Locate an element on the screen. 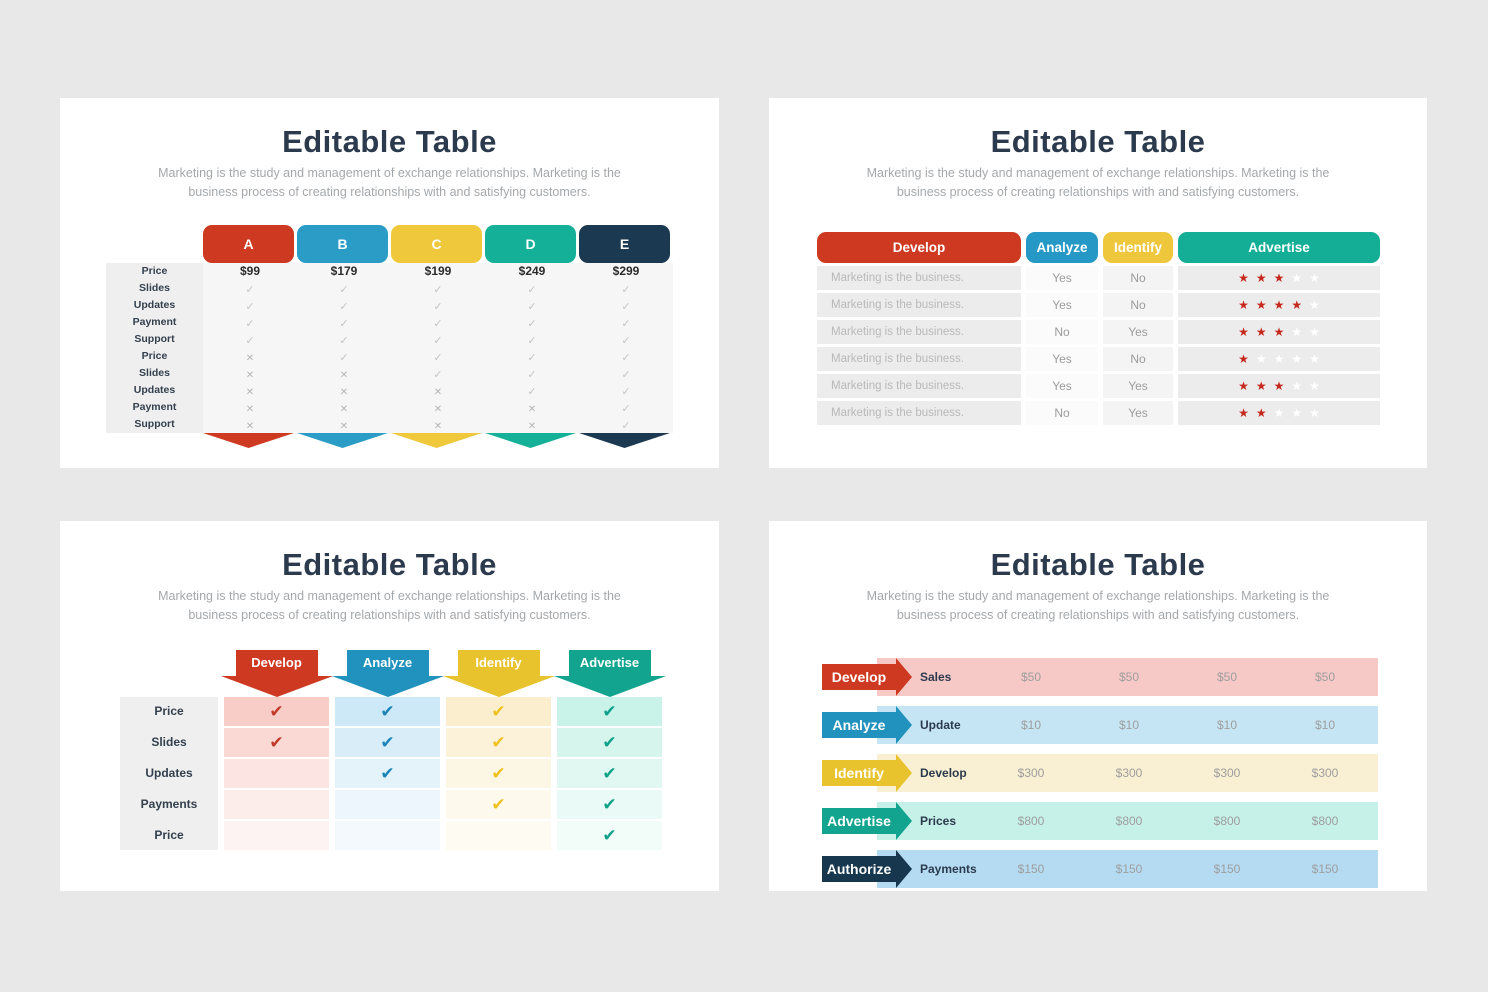 The height and width of the screenshot is (992, 1488). row-label: Updates is located at coordinates (154, 305).